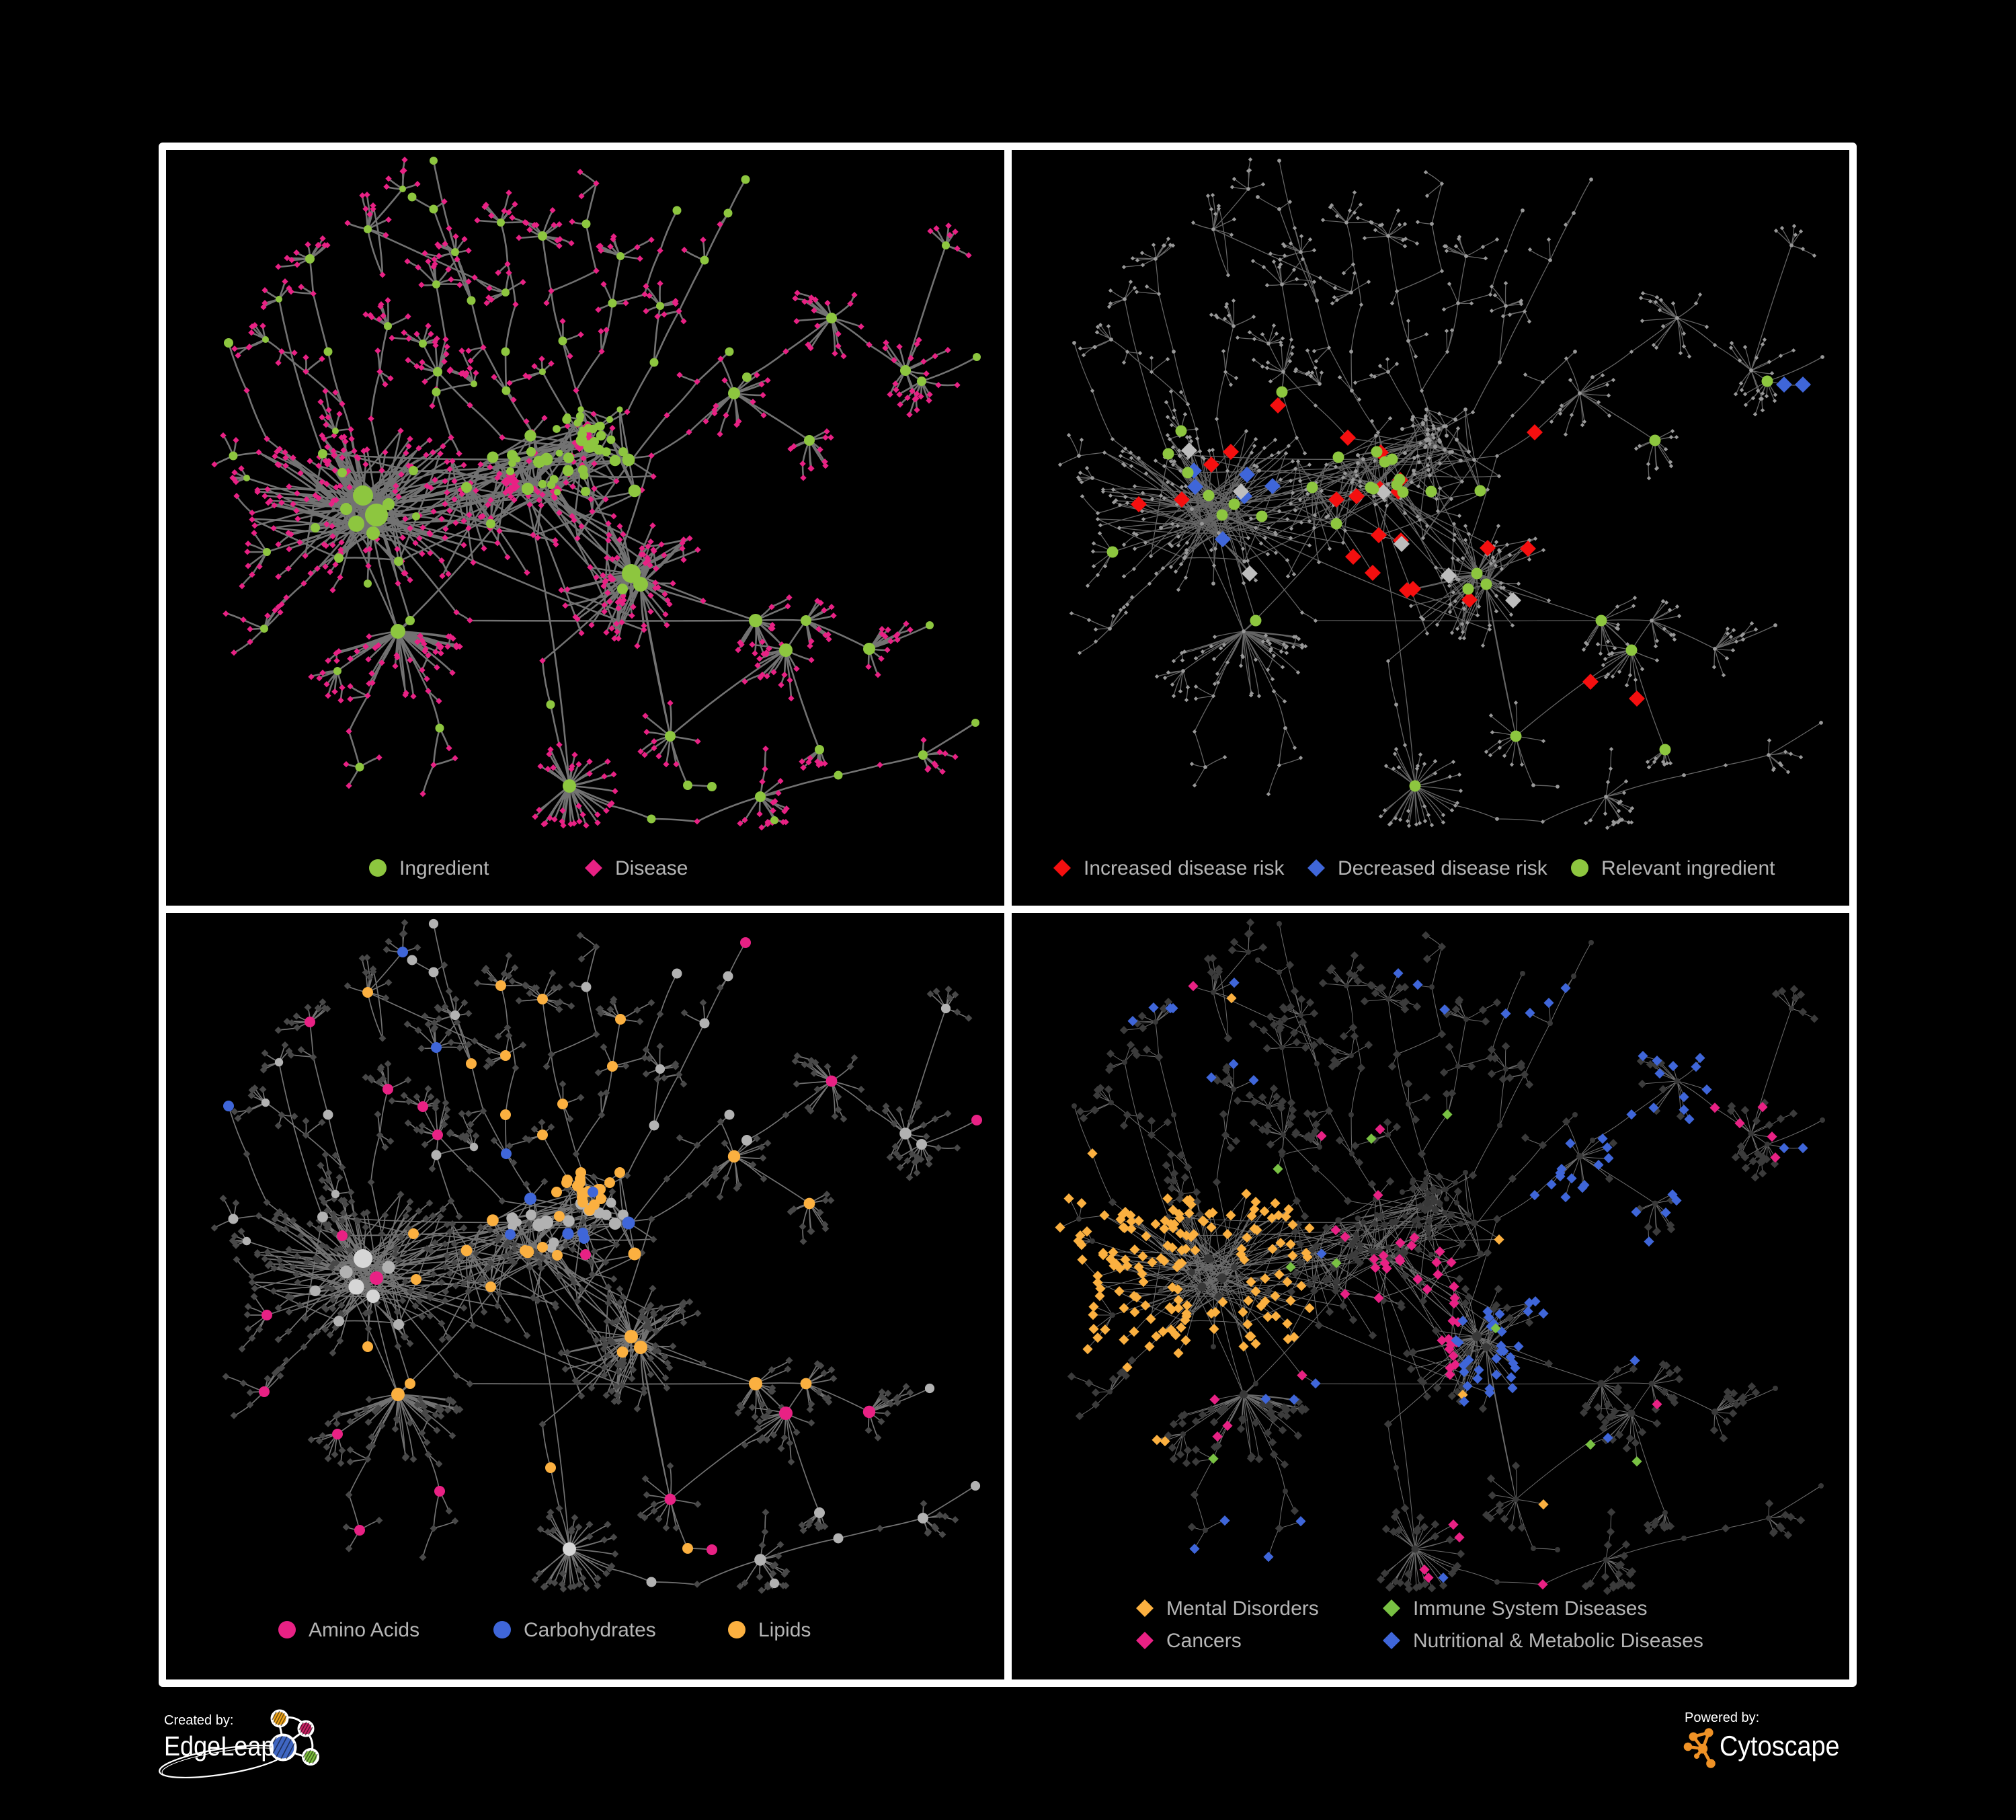 This screenshot has width=2016, height=1820. I want to click on svg-text: Created by:, so click(198, 1720).